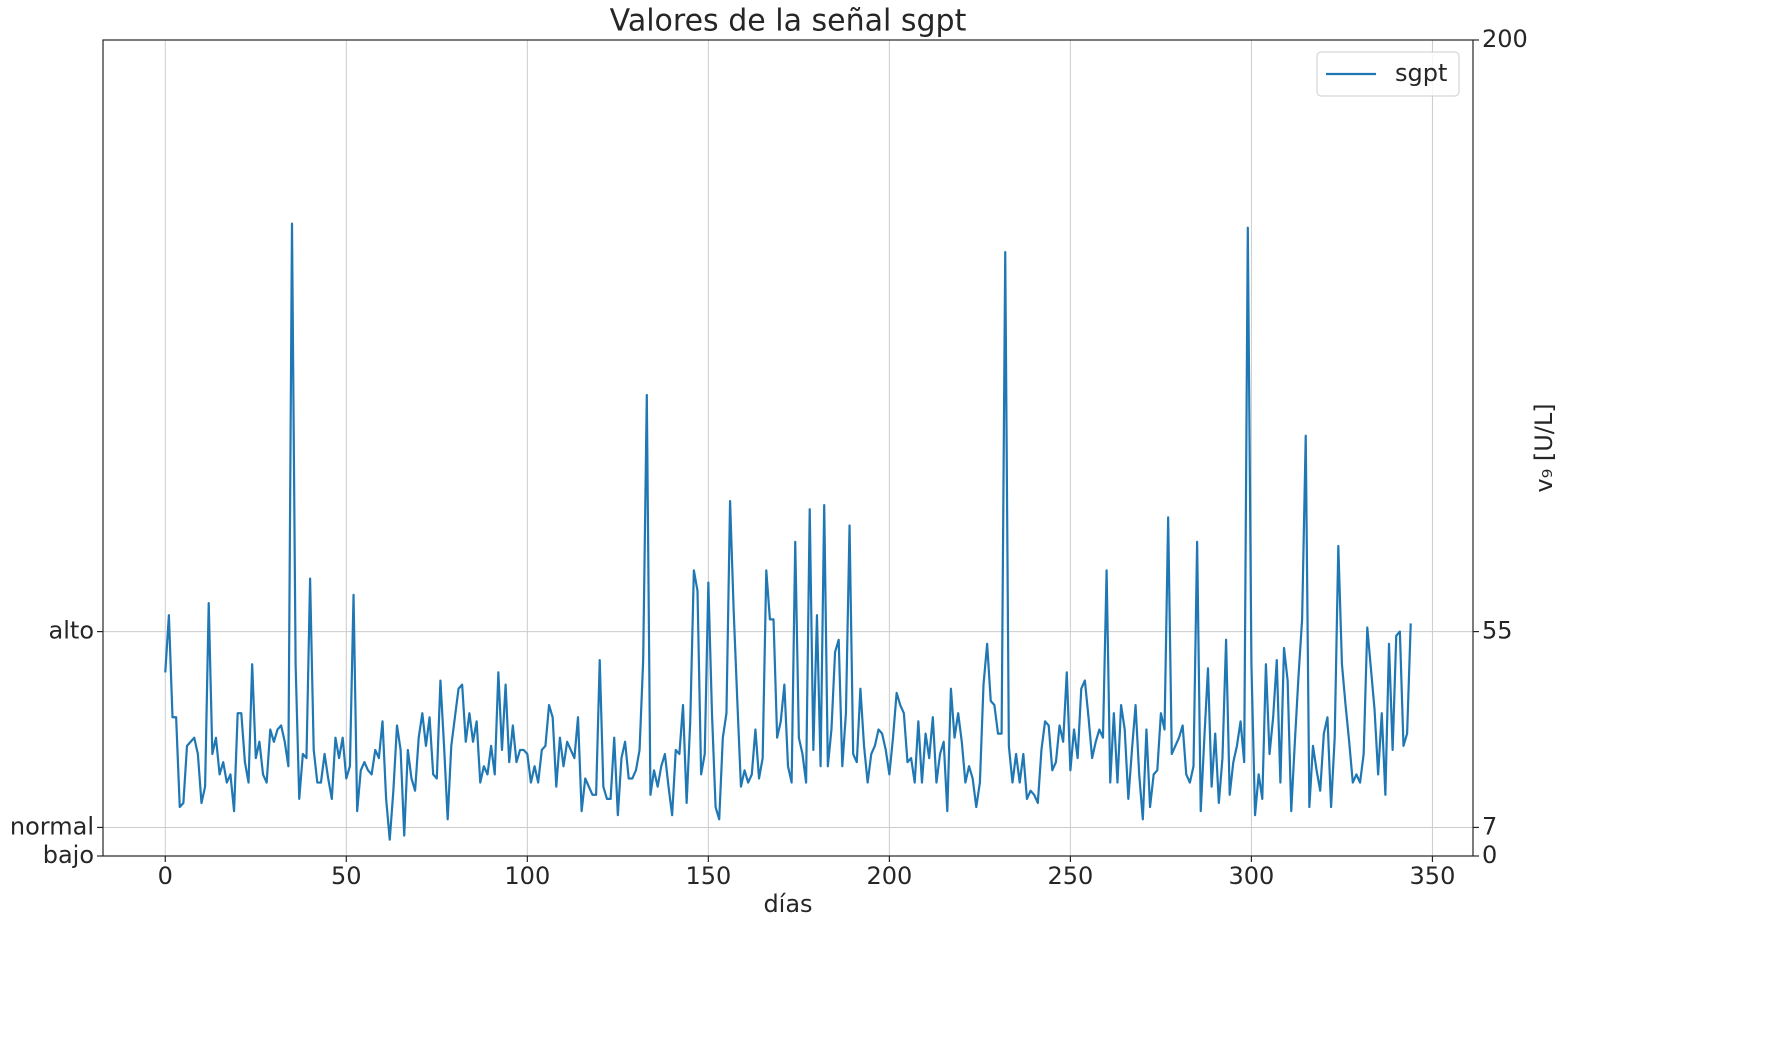 This screenshot has width=1776, height=1050. I want to click on legend-label: sgpt, so click(1421, 73).